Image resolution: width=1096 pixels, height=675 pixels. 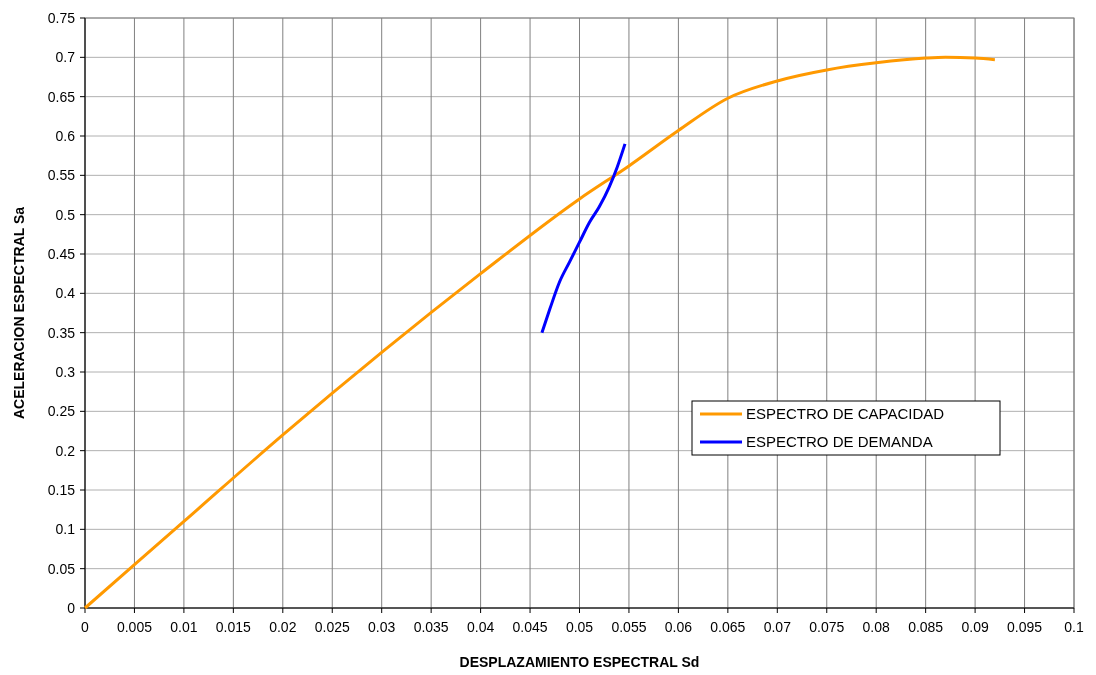 I want to click on y-tick-label: 0.2, so click(x=65, y=450).